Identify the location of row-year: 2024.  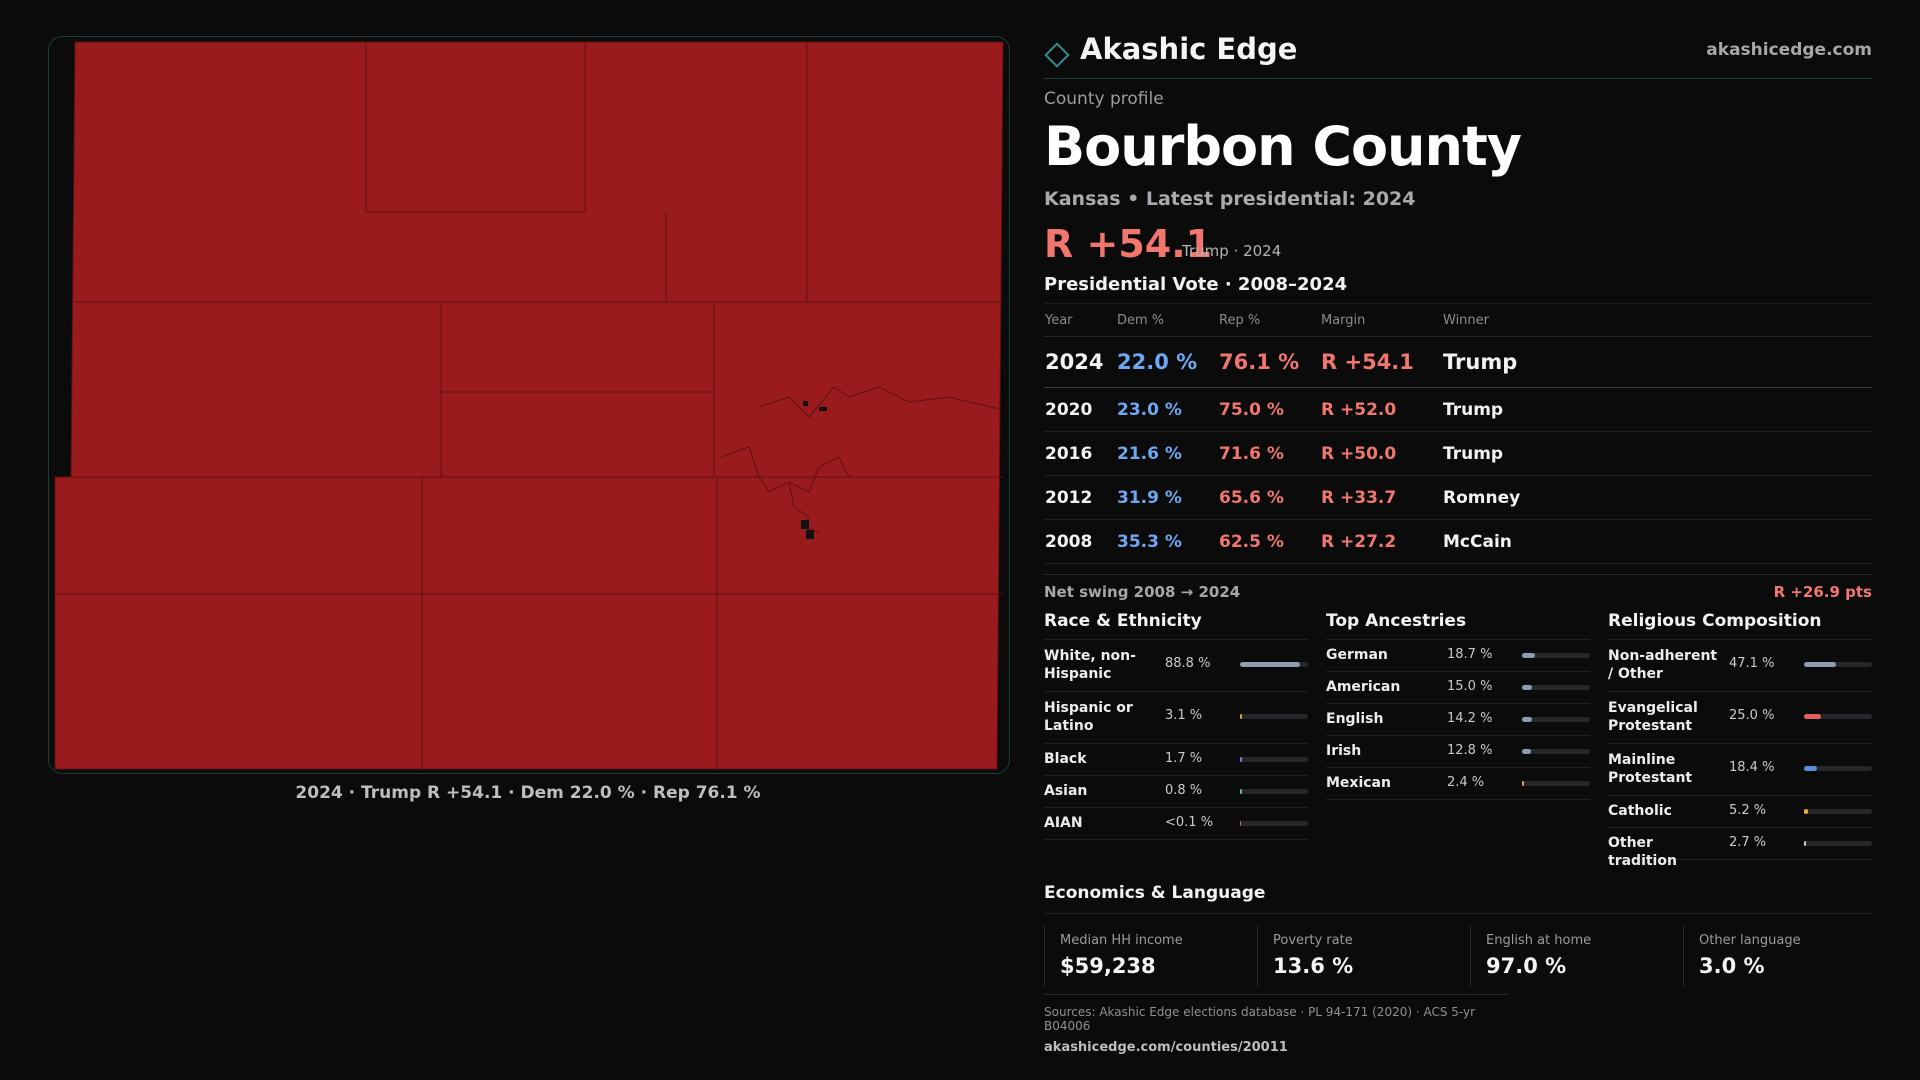
(1080, 362).